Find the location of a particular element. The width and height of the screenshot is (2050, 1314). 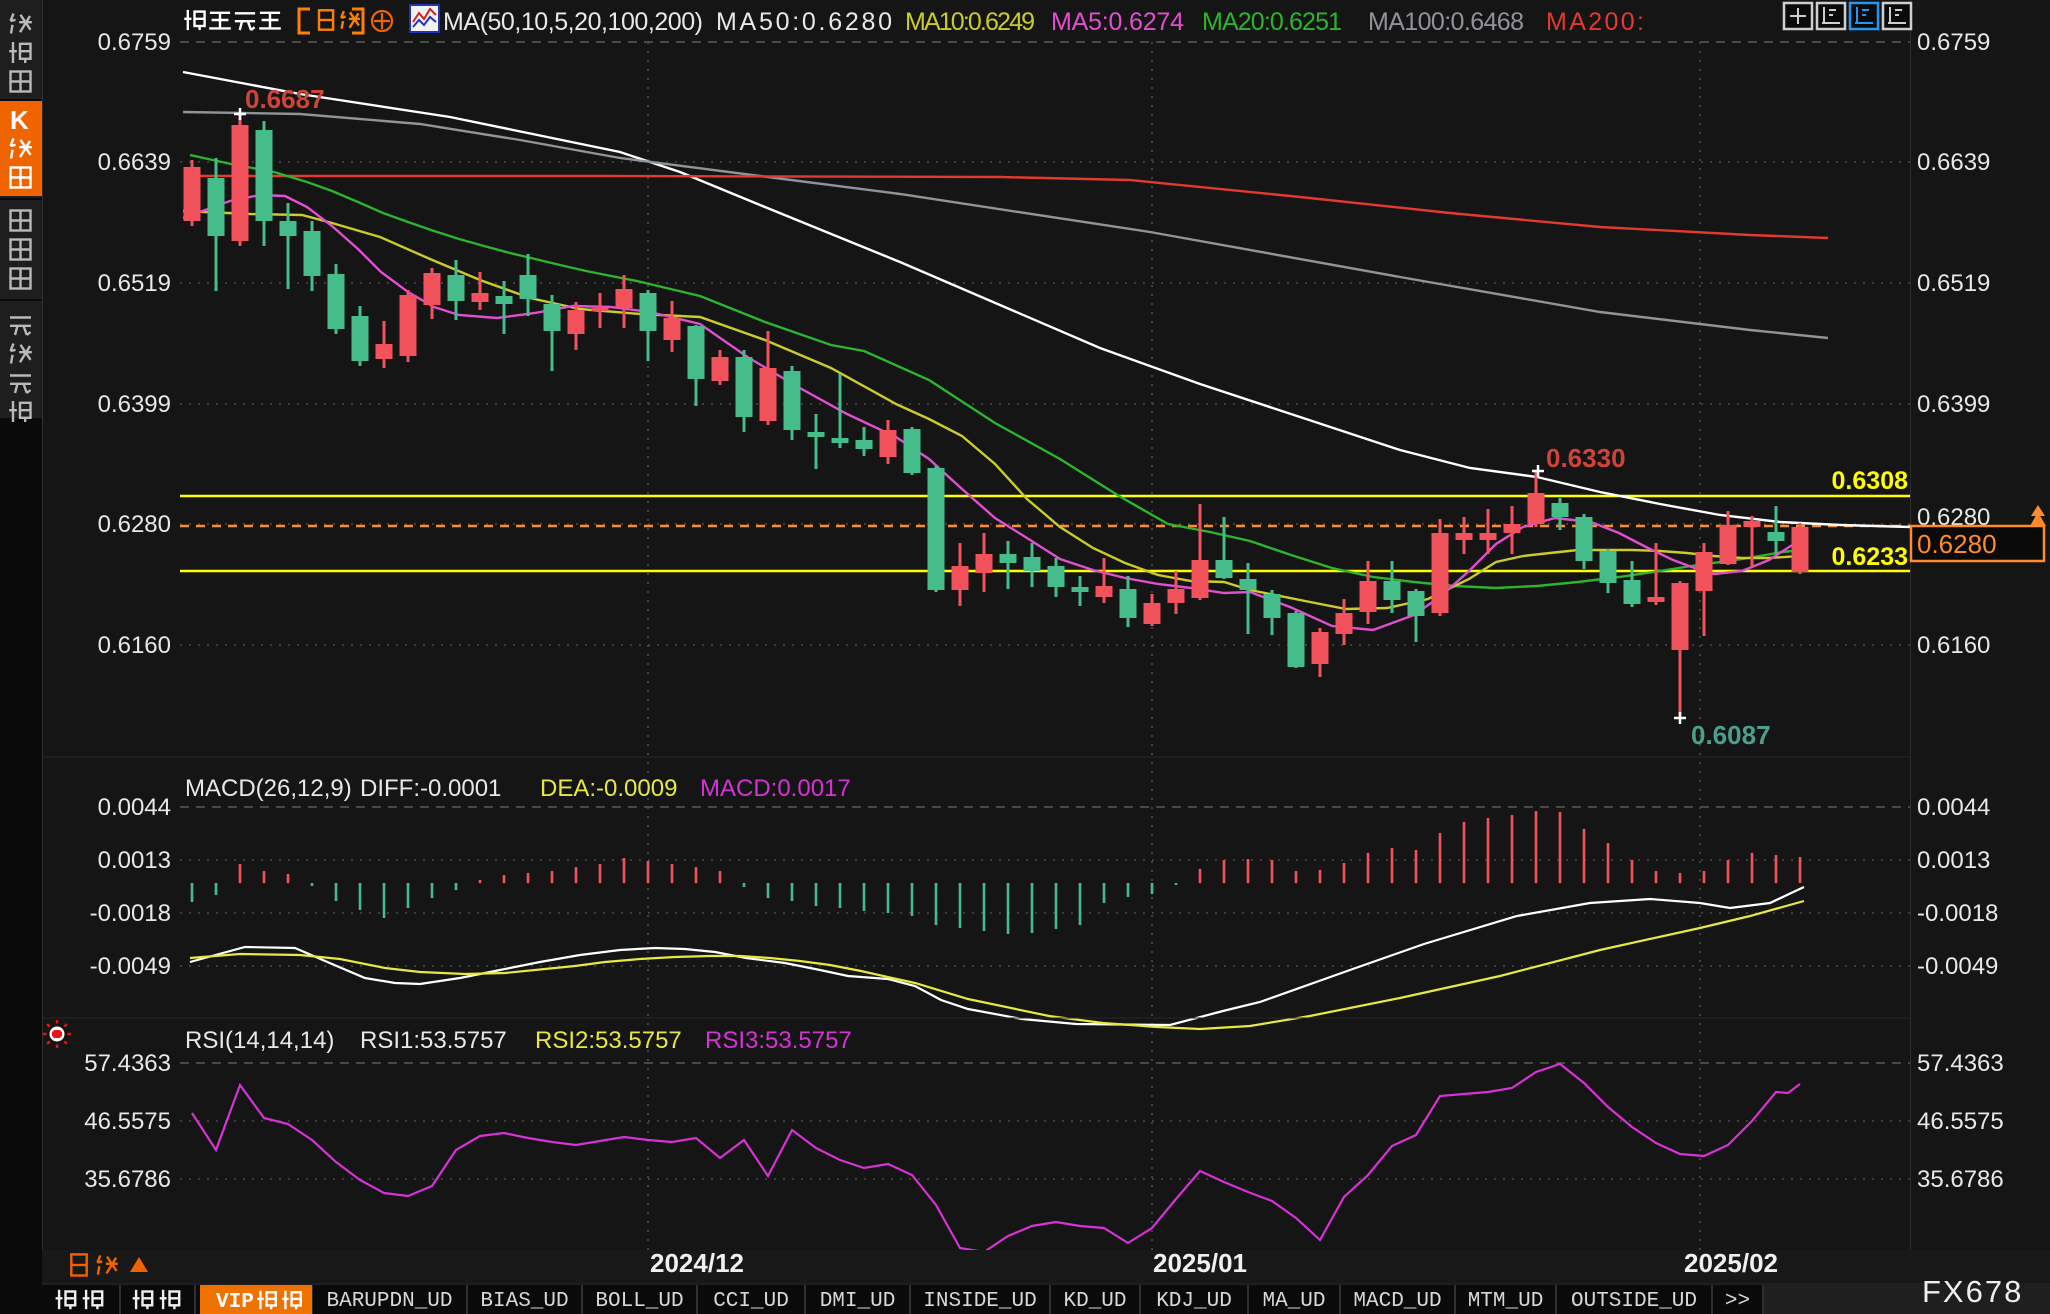

svg-text: MA50:0.6280 is located at coordinates (804, 22).